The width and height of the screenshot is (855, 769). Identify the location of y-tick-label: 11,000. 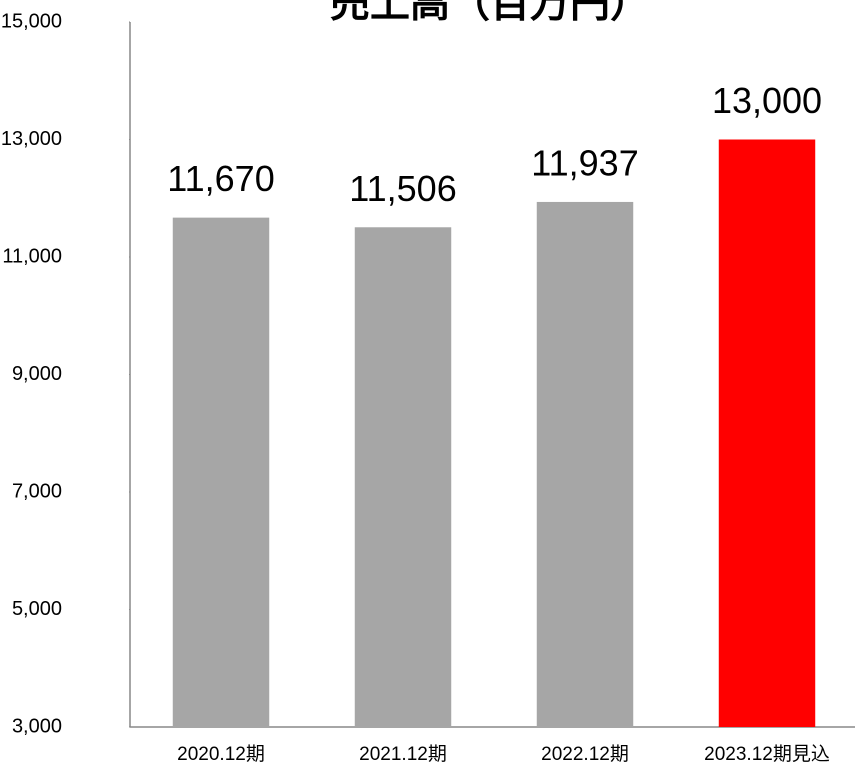
(32, 256).